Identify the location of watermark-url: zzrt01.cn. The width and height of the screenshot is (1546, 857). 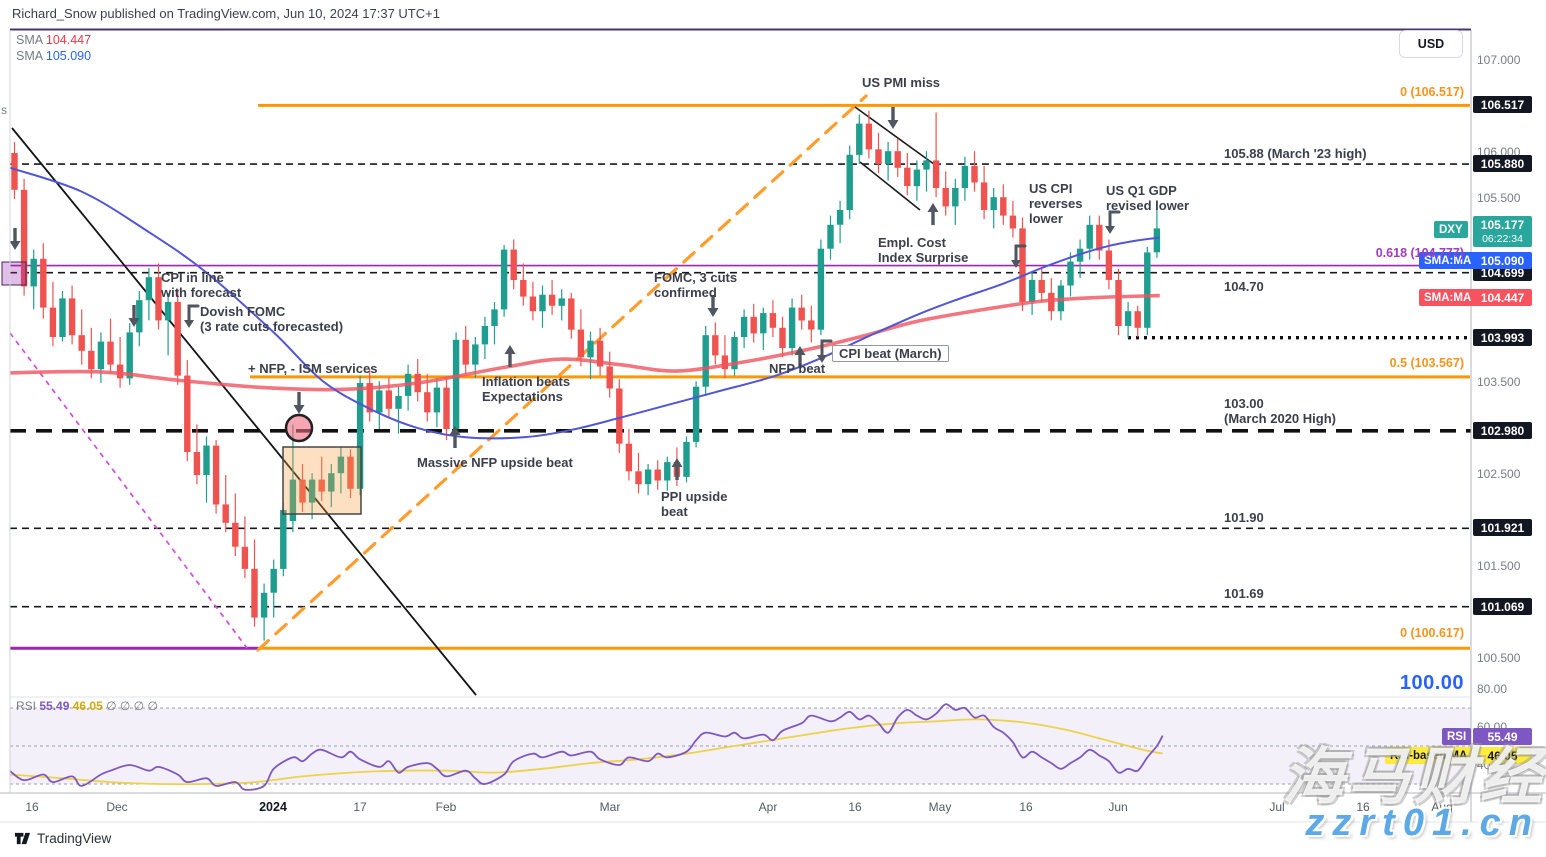
(1422, 823).